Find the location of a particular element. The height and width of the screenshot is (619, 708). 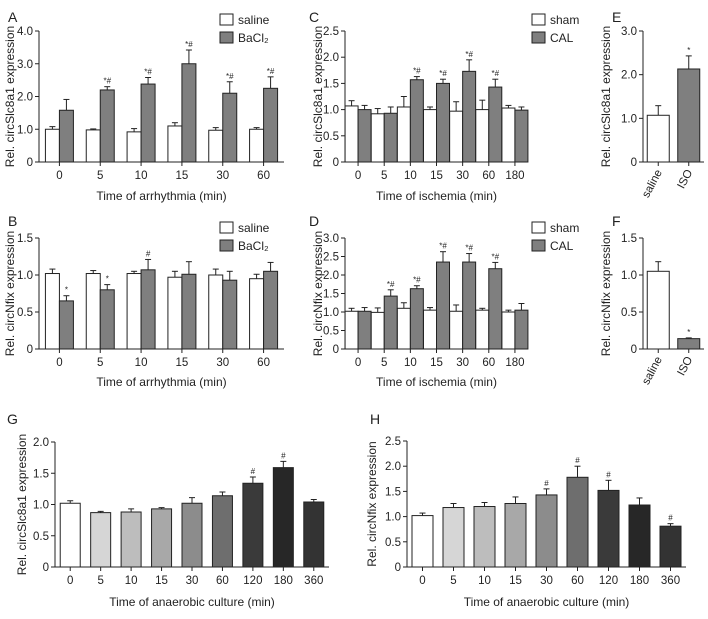

panel-d-y-tick-label: 1.0 is located at coordinates (331, 313).